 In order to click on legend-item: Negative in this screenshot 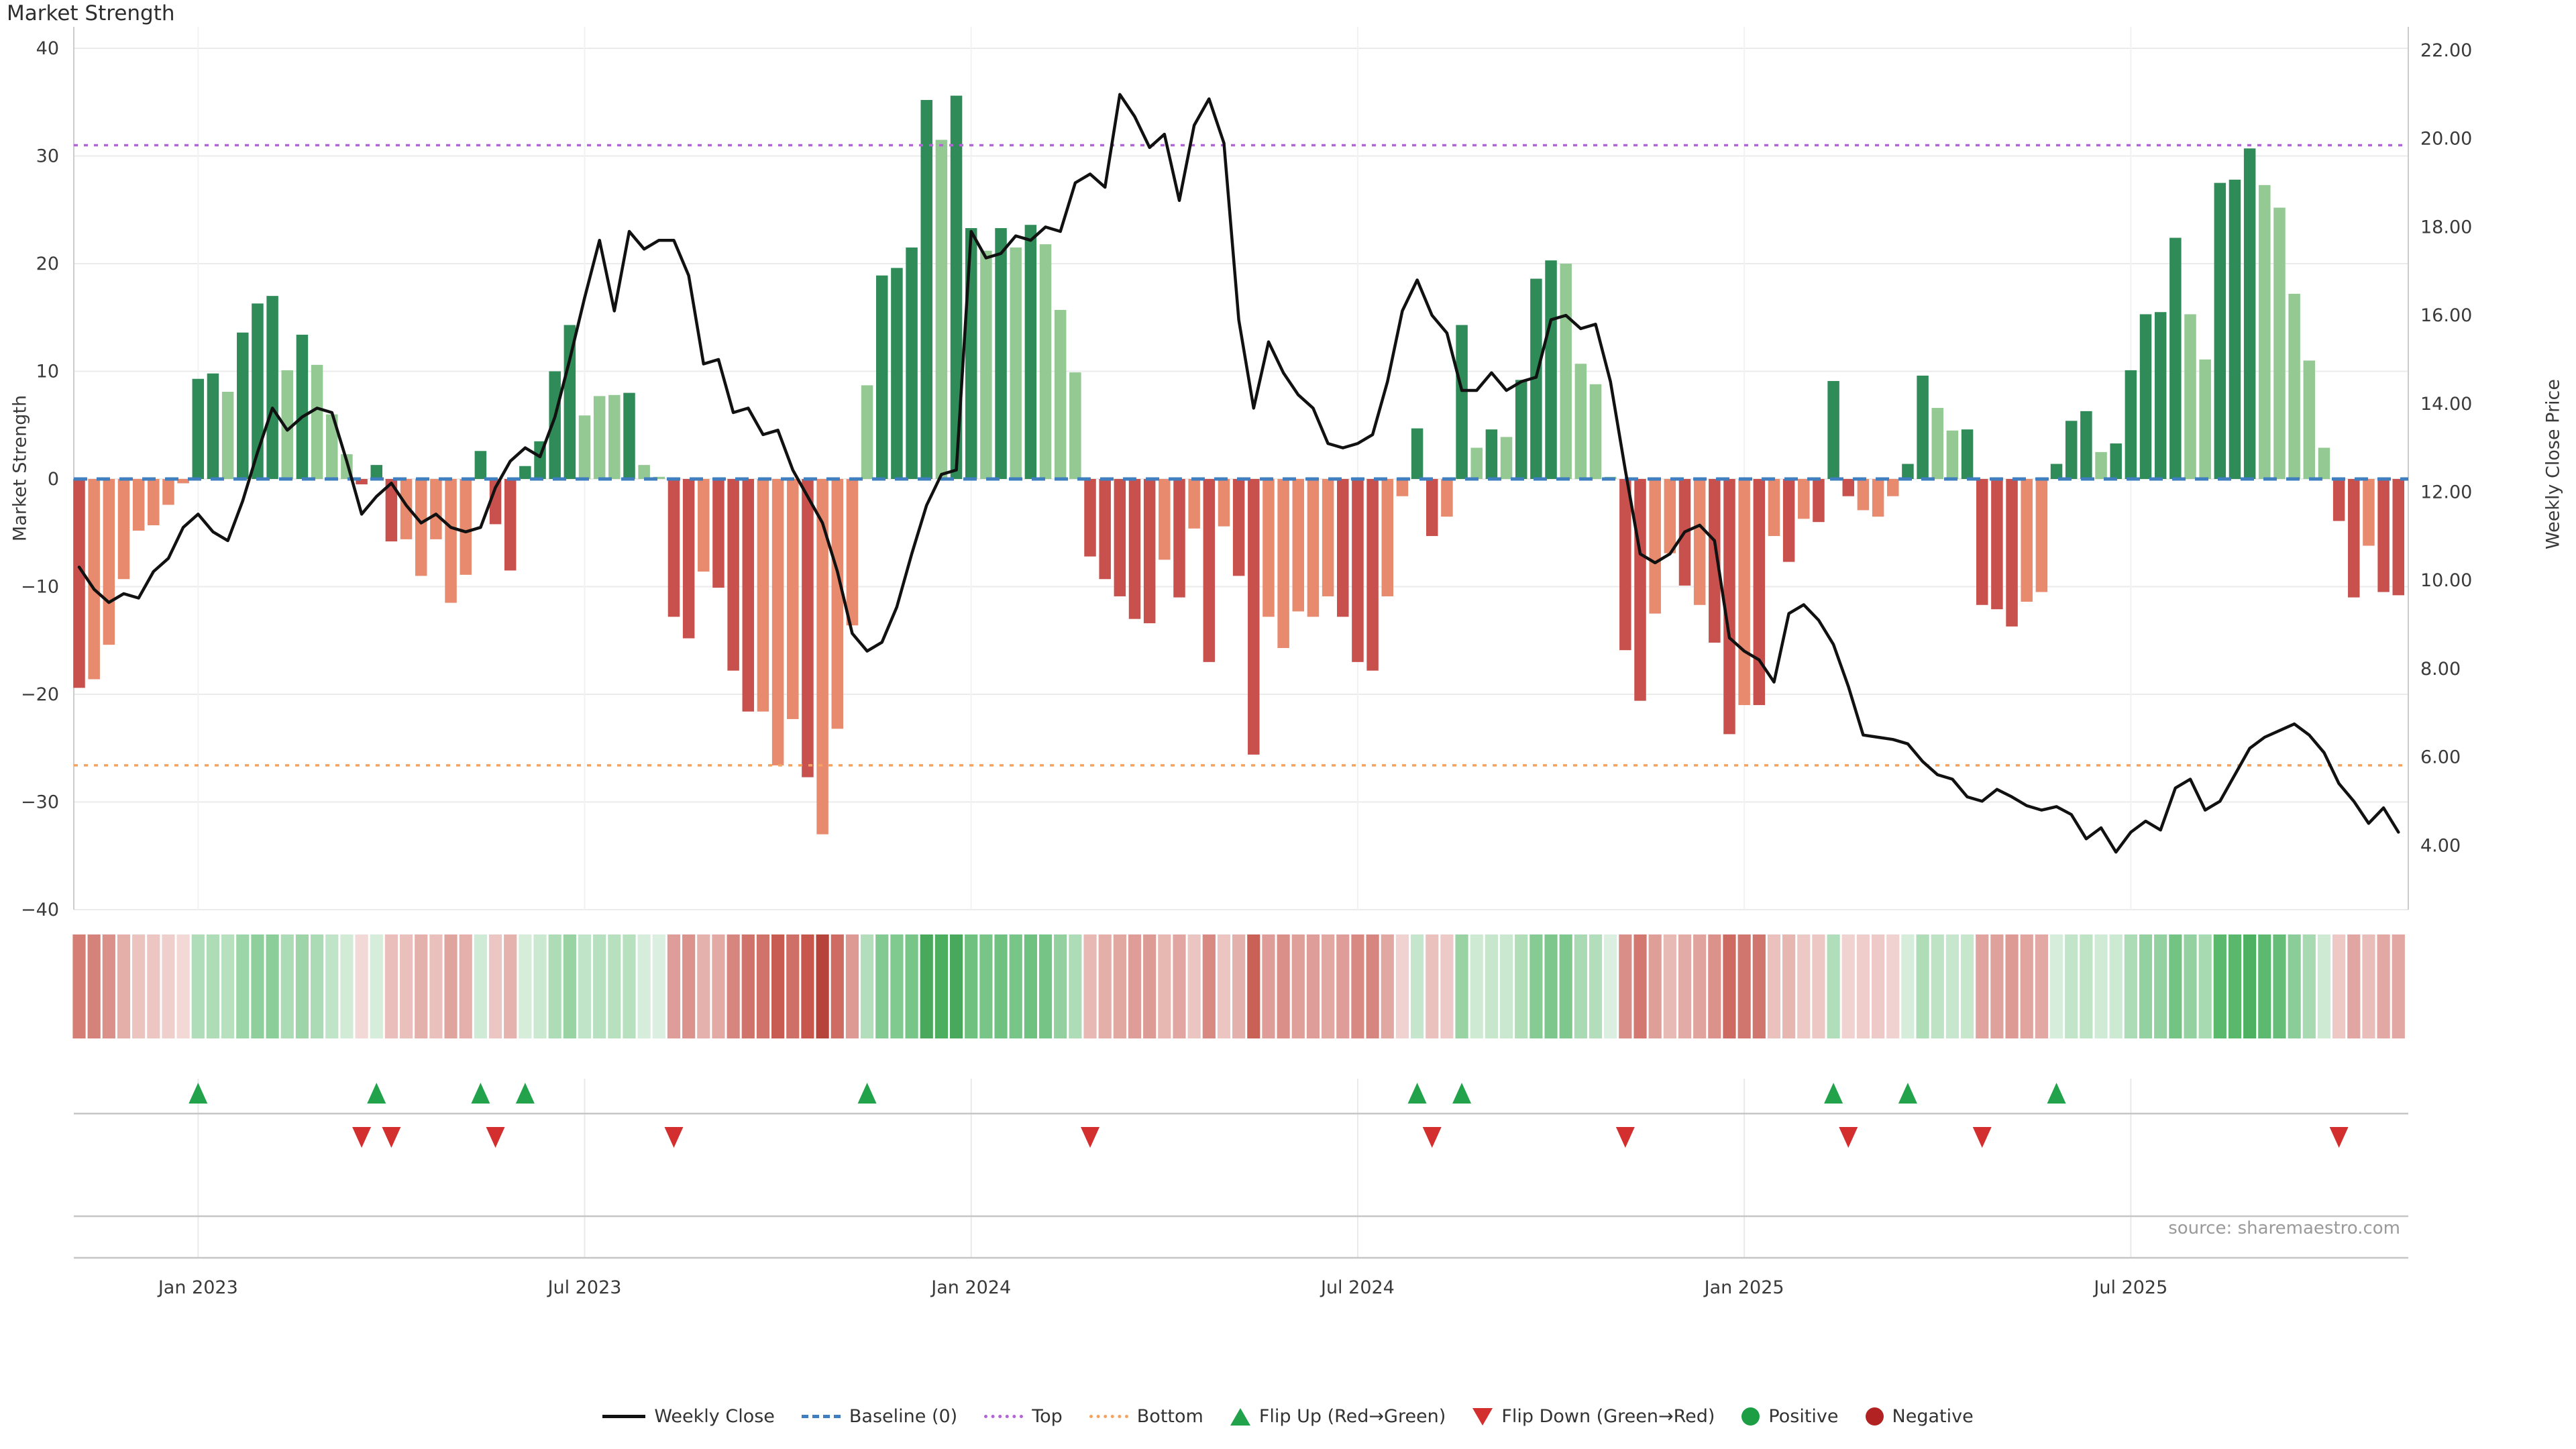, I will do `click(1919, 1416)`.